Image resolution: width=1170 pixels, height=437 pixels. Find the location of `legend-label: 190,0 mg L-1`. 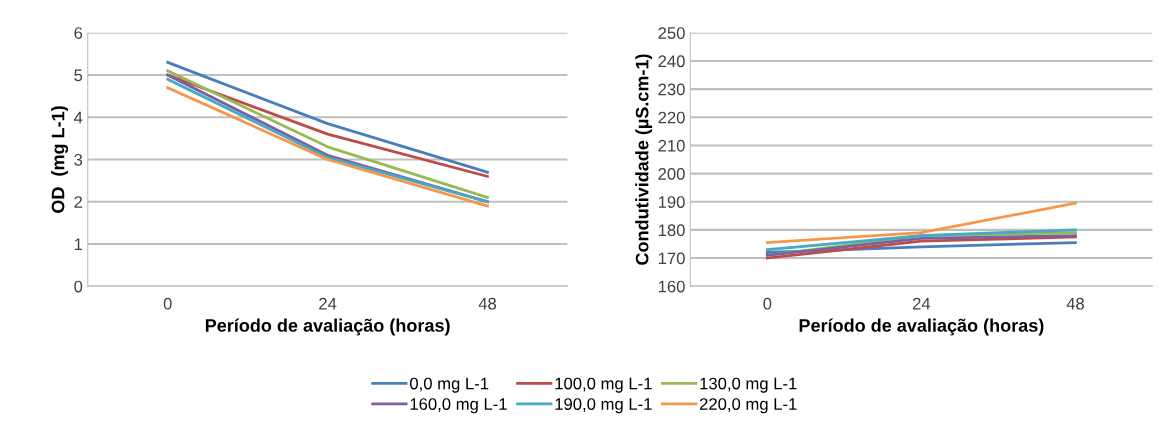

legend-label: 190,0 mg L-1 is located at coordinates (603, 406).